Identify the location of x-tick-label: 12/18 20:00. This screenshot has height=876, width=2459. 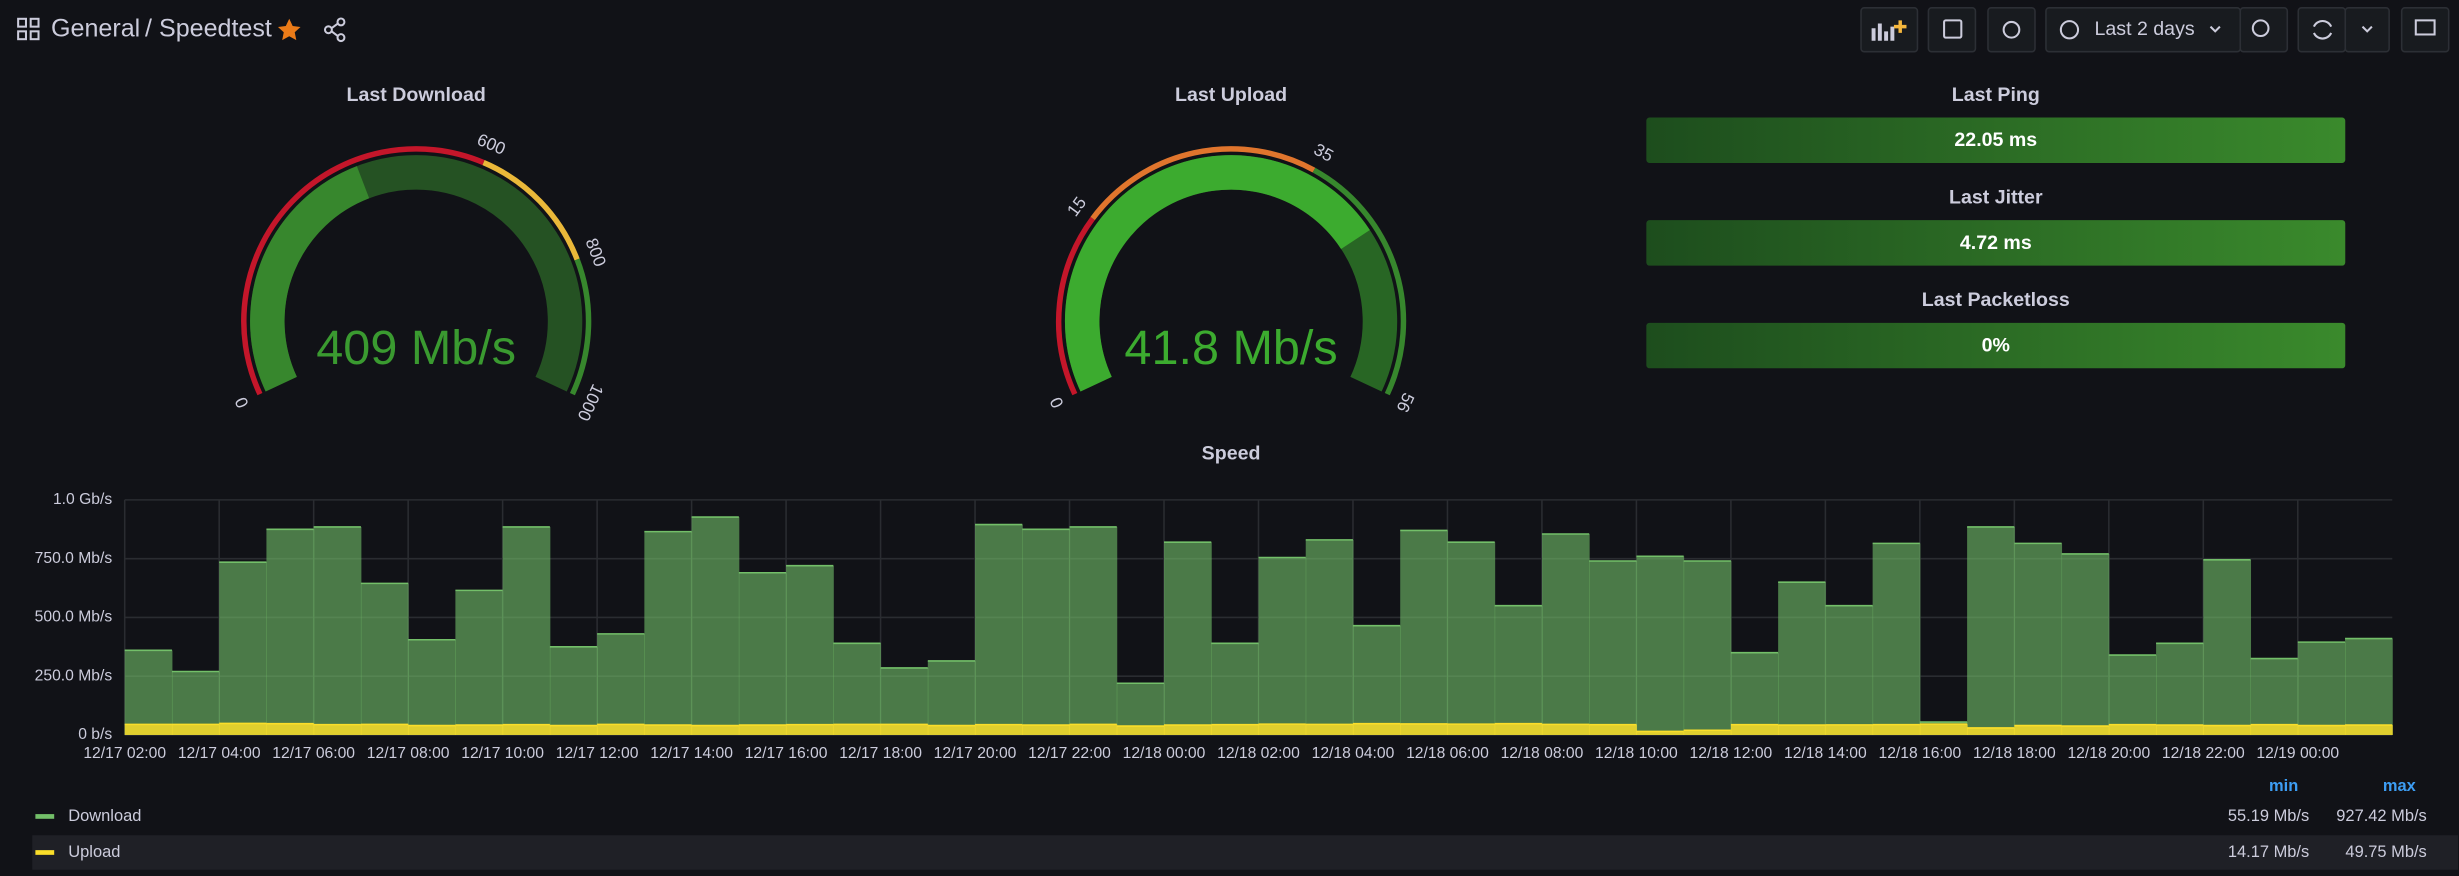
(2108, 753).